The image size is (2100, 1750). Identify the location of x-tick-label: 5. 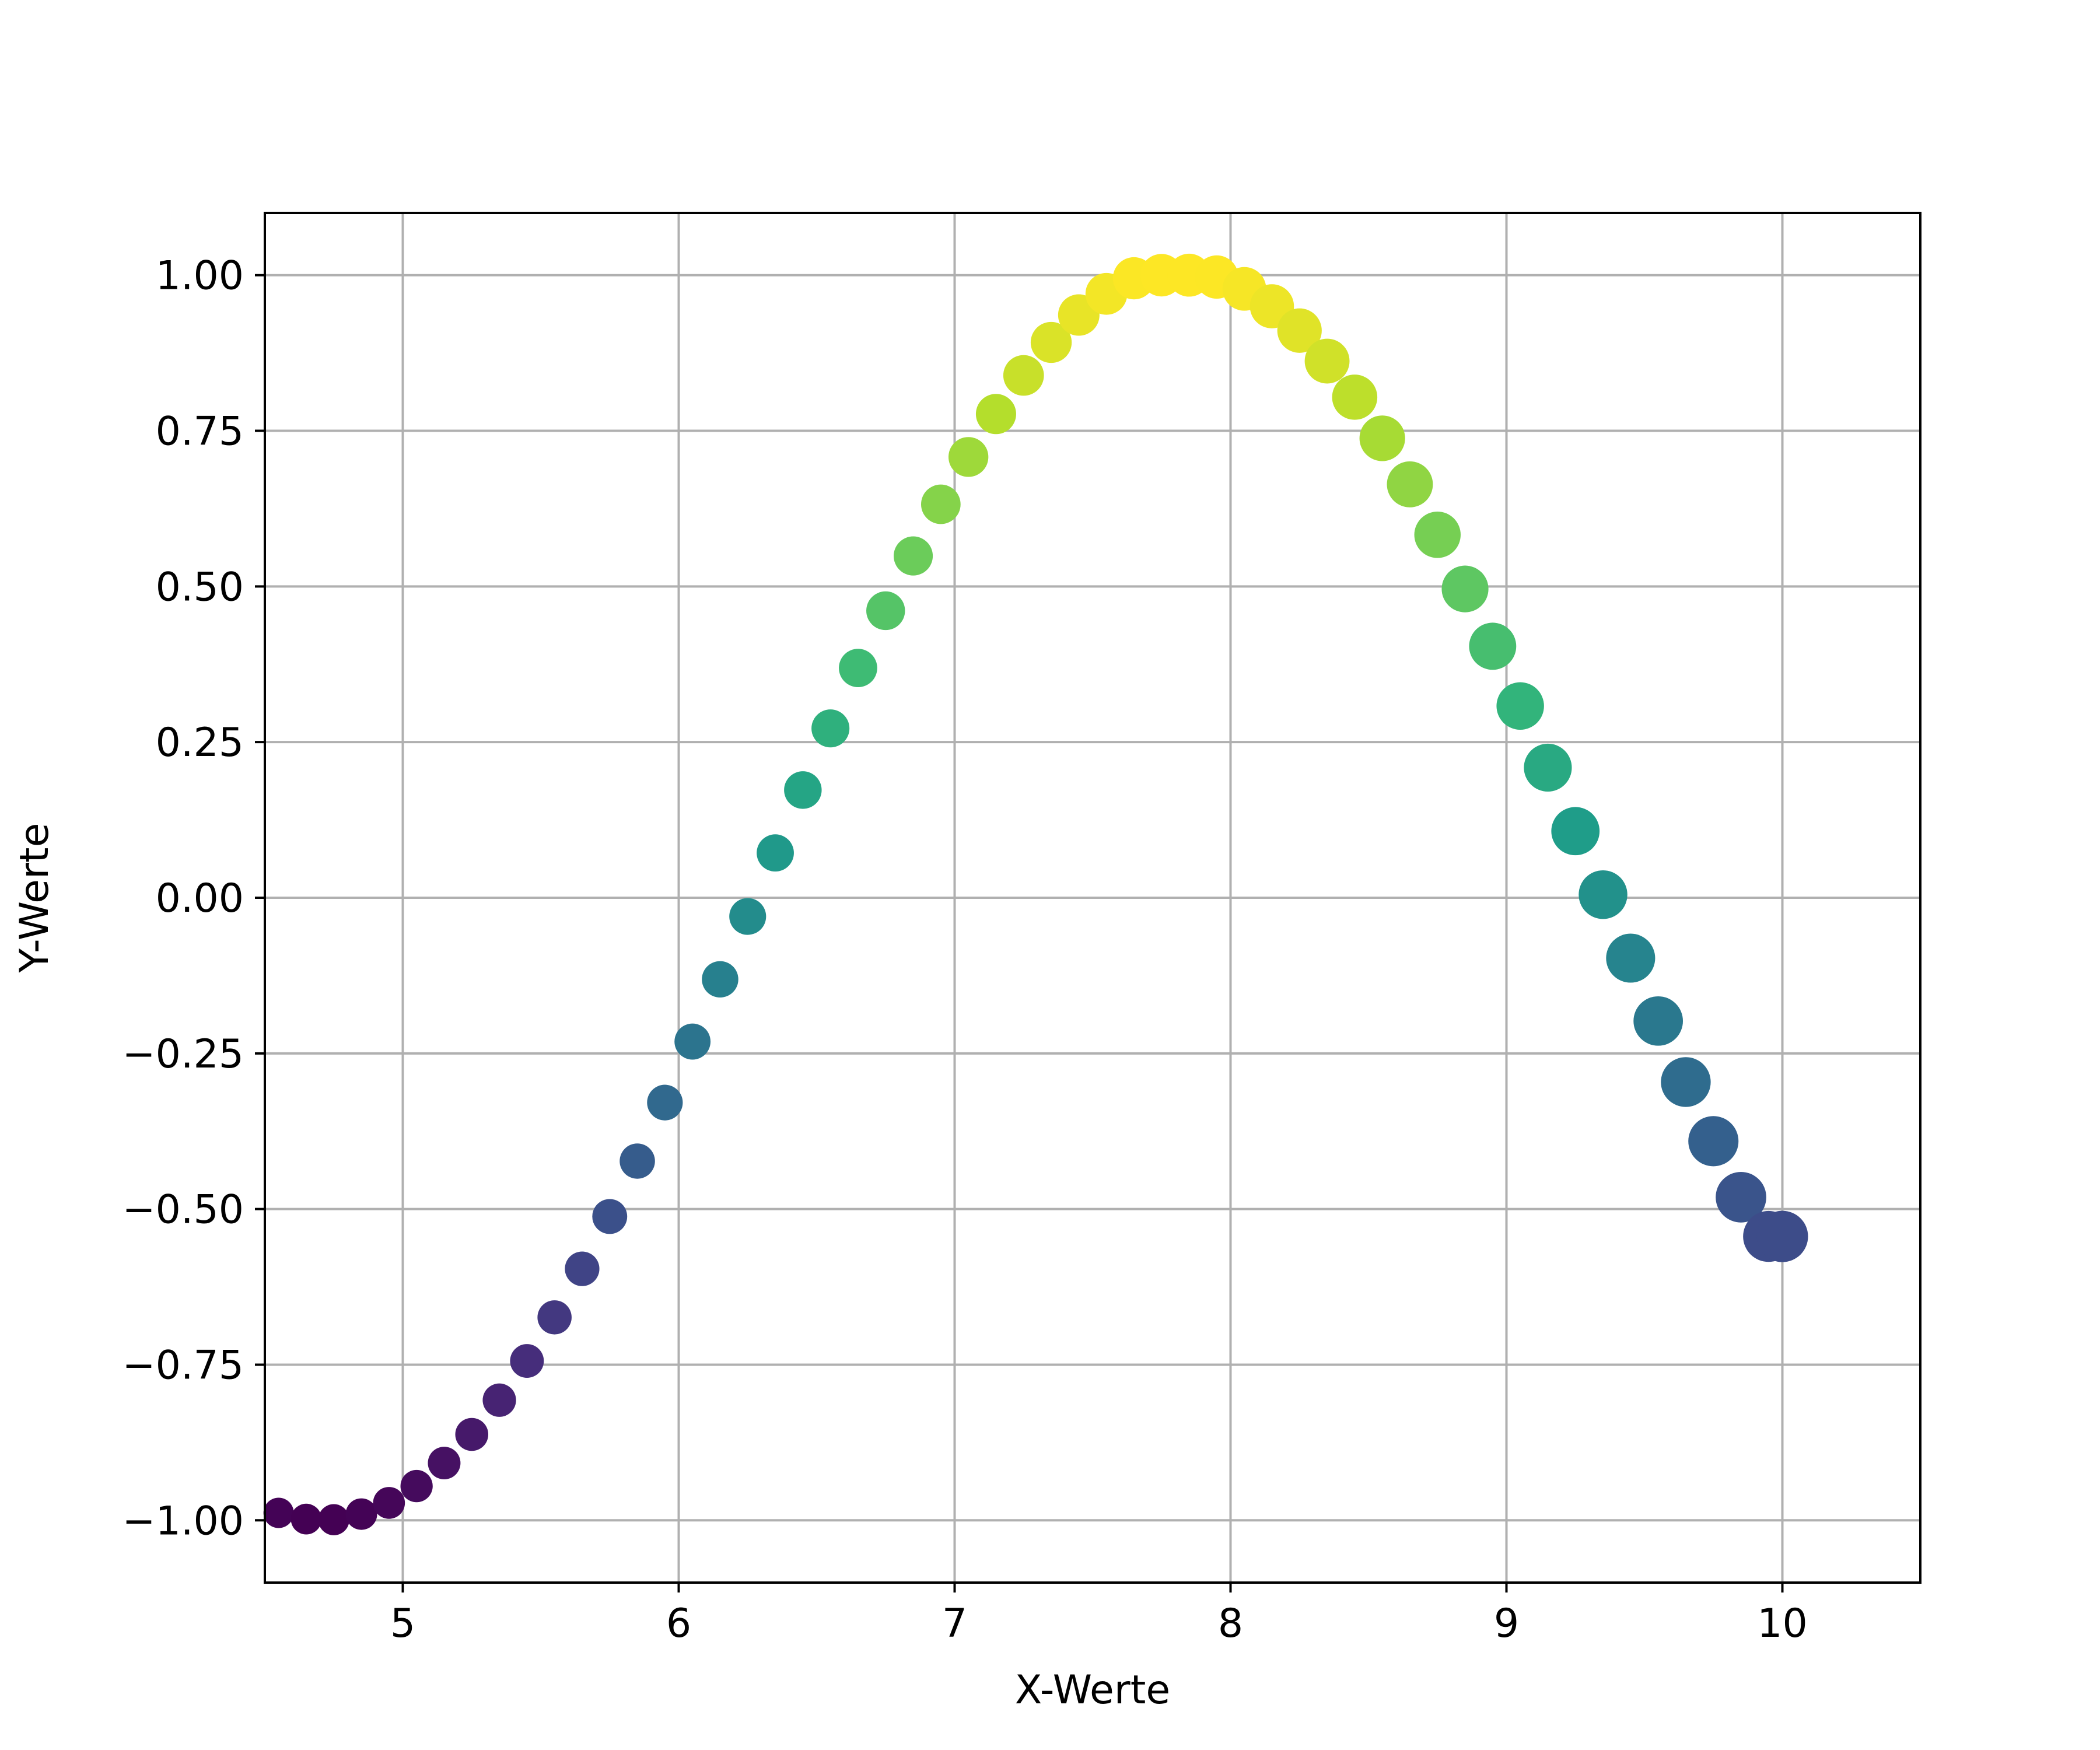
(402, 1624).